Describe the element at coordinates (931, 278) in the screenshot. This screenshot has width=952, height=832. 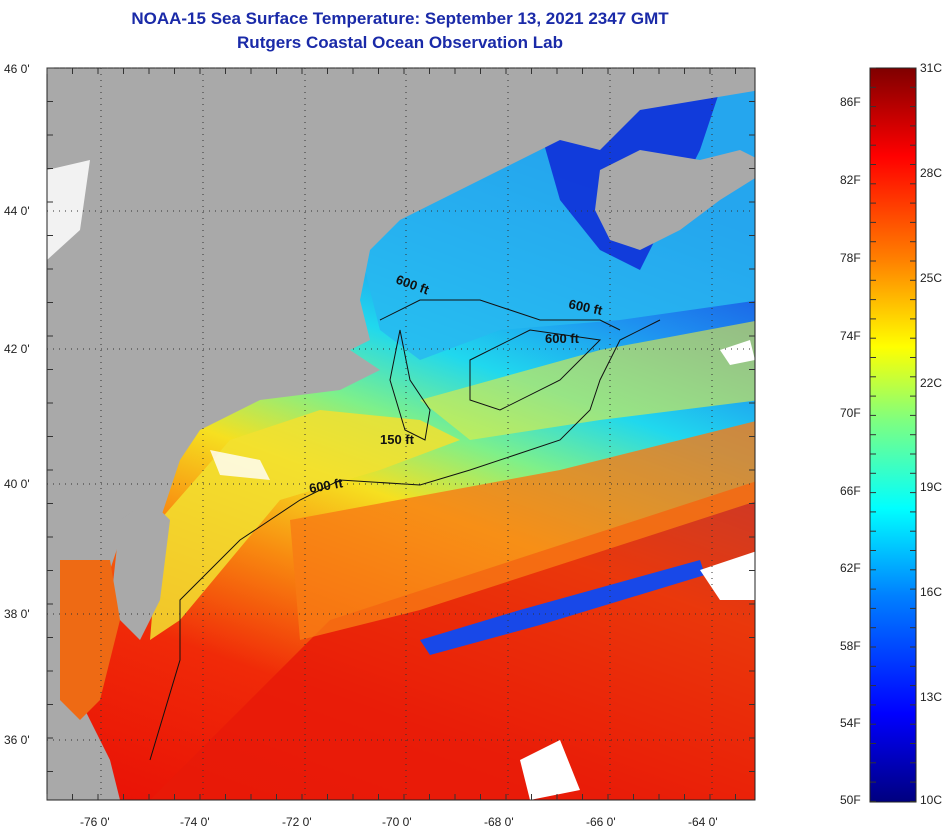
I see `colorbar-label-c: 25C` at that location.